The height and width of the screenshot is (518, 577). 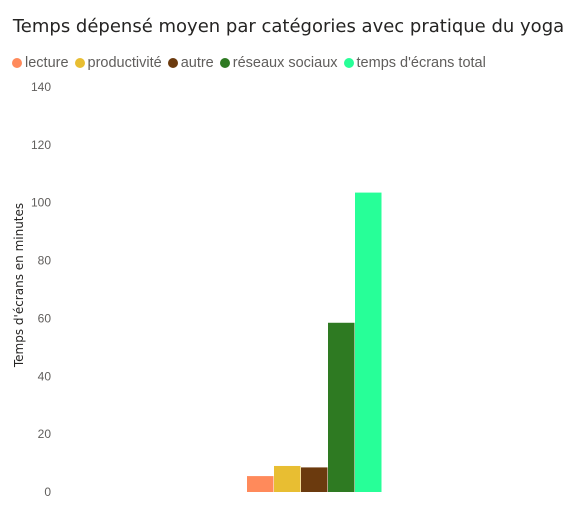 What do you see at coordinates (224, 63) in the screenshot?
I see `legend-marker-reseaux-sociaux` at bounding box center [224, 63].